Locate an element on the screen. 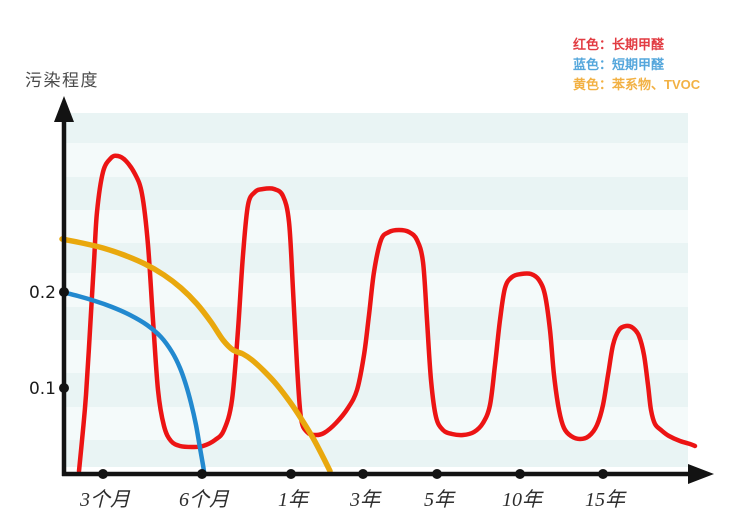 The image size is (736, 528). legend: 红色：长期甲醛 蓝色：短期甲醛 黄色：苯系物、TVOC is located at coordinates (636, 65).